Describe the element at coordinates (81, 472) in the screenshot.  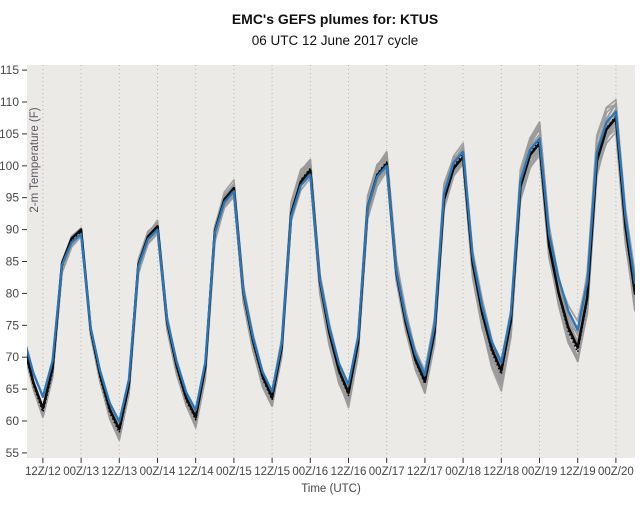
I see `x-tick-label: 00Z/13` at that location.